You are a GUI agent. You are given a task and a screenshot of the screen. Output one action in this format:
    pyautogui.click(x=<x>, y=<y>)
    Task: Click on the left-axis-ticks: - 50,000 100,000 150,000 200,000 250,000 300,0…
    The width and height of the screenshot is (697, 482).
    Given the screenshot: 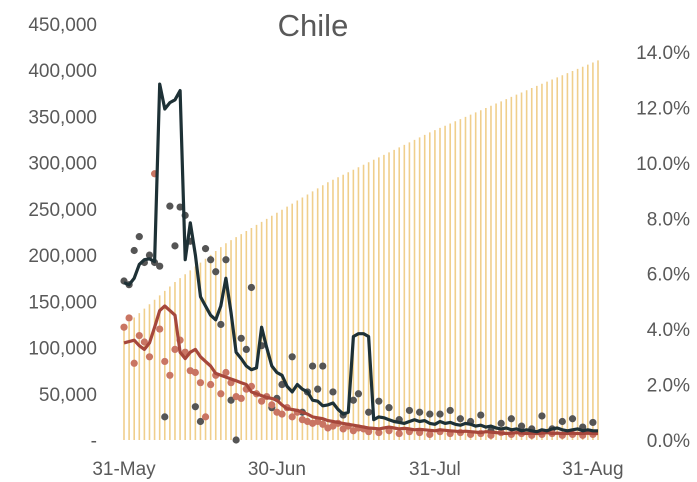 What is the action you would take?
    pyautogui.click(x=62, y=233)
    